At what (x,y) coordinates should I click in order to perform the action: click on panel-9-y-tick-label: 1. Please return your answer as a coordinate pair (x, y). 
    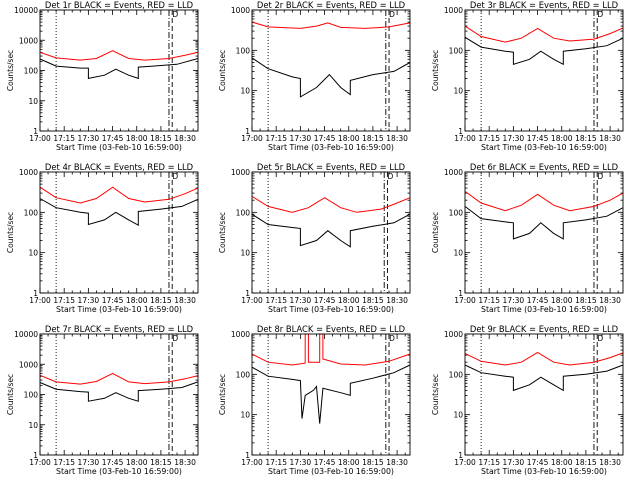
    Looking at the image, I should click on (460, 455).